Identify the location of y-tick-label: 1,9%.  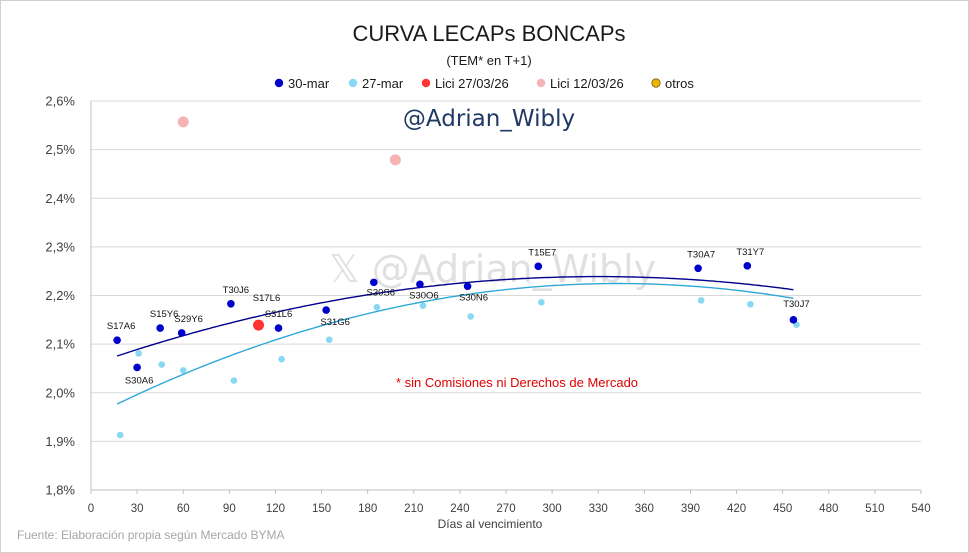
(60, 441).